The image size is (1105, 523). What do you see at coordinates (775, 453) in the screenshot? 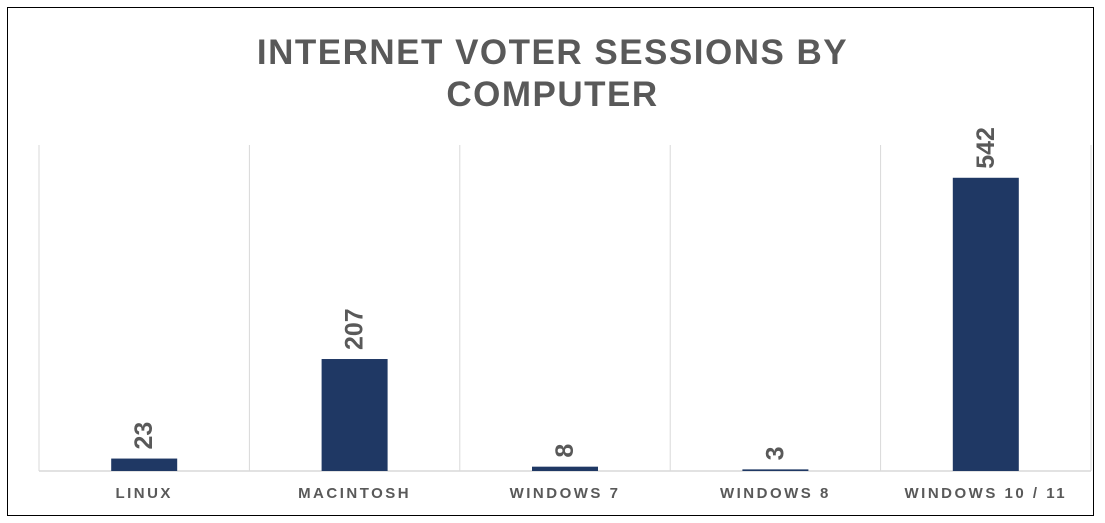
I see `data-label: 3` at bounding box center [775, 453].